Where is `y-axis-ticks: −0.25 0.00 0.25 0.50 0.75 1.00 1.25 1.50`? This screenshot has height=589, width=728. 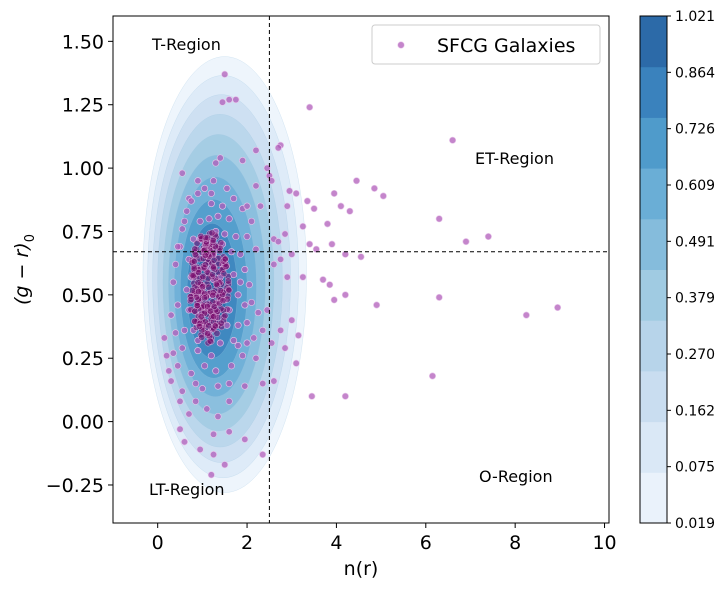 y-axis-ticks: −0.25 0.00 0.25 0.50 0.75 1.00 1.25 1.50 is located at coordinates (79, 264).